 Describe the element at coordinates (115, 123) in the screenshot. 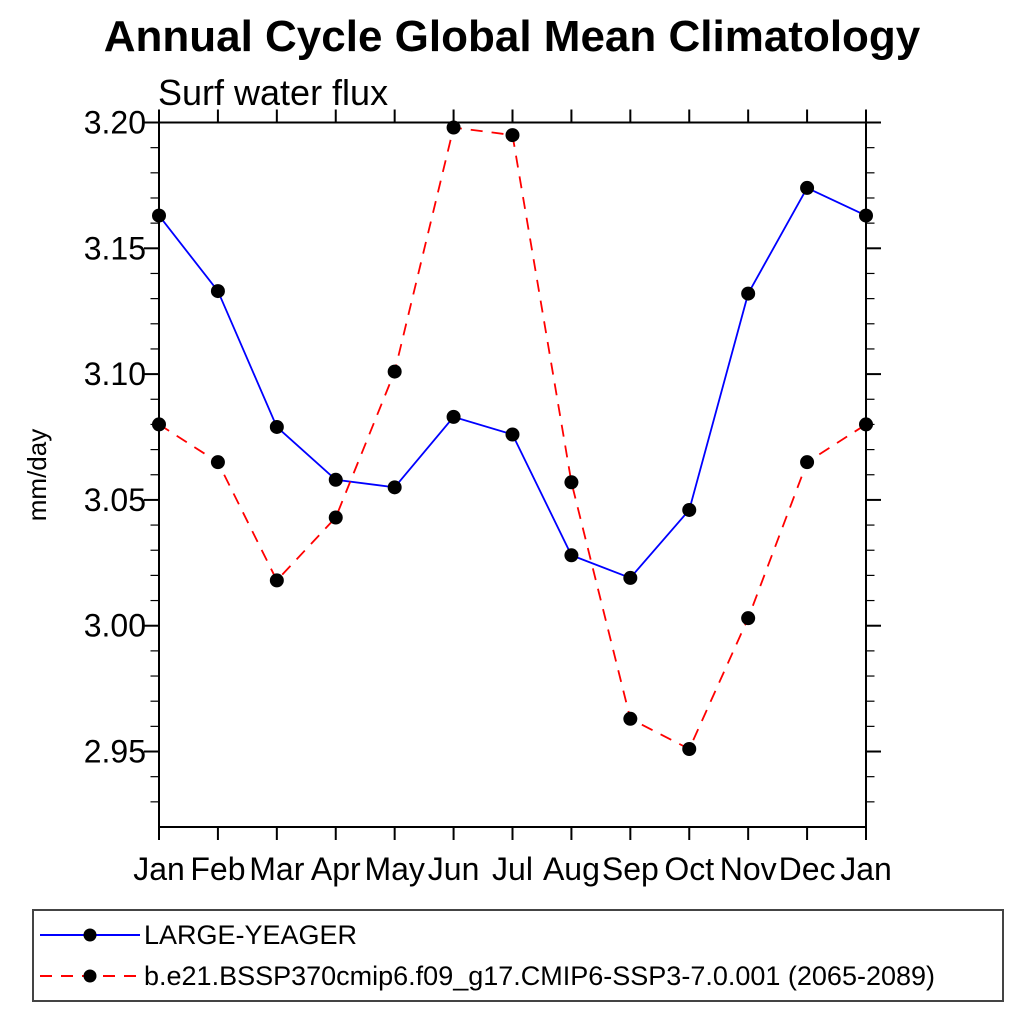

I see `y-tick-label: 3.20` at that location.